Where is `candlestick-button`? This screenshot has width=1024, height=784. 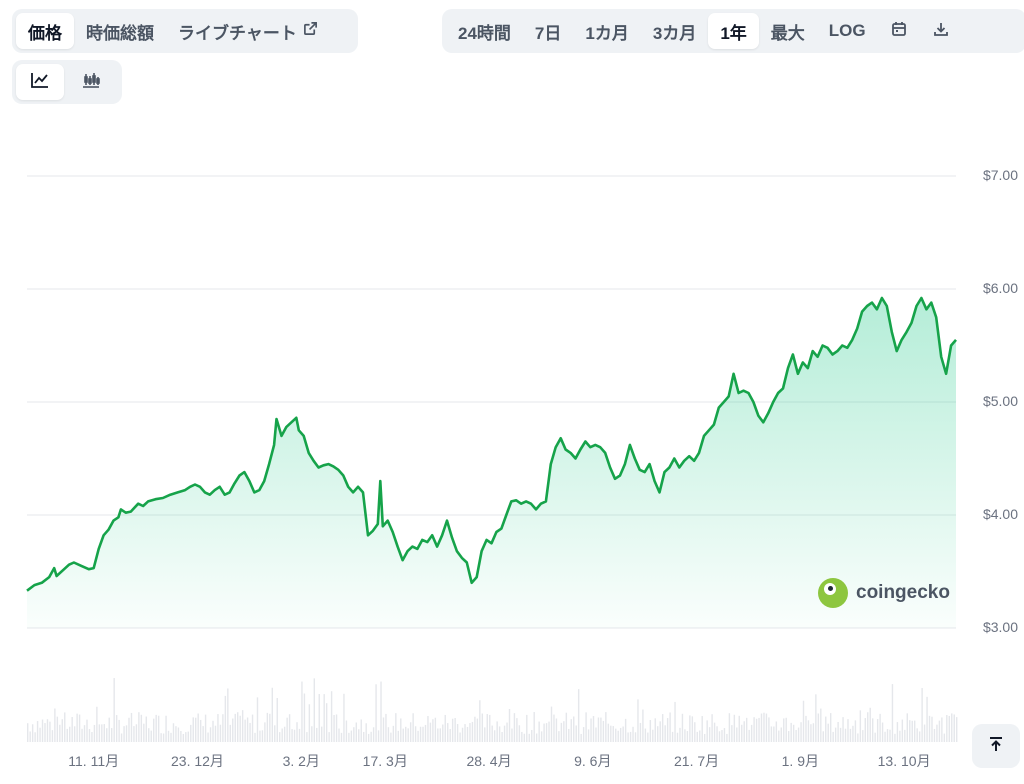
candlestick-button is located at coordinates (91, 82).